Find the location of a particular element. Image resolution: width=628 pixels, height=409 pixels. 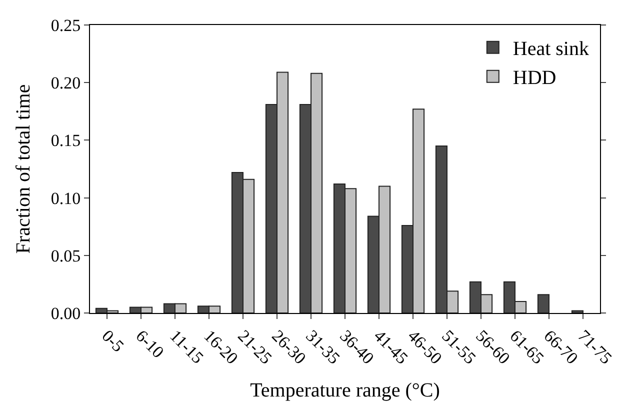

y-tick-label: 0.20 is located at coordinates (65, 83).